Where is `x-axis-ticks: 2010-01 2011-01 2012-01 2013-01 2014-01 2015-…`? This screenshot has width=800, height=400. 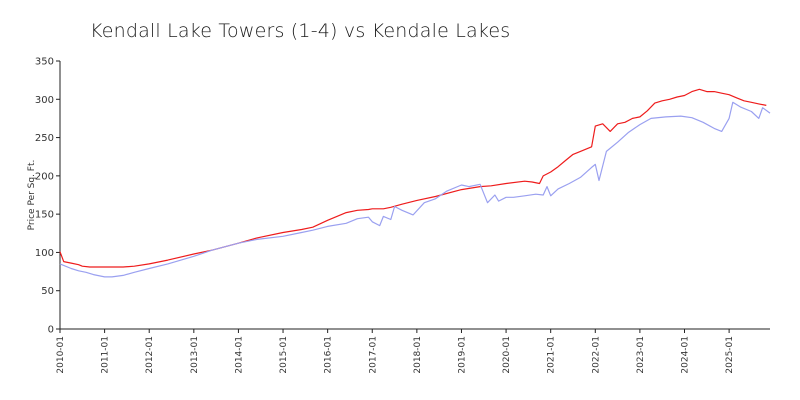 x-axis-ticks: 2010-01 2011-01 2012-01 2013-01 2014-01 2015-… is located at coordinates (395, 351).